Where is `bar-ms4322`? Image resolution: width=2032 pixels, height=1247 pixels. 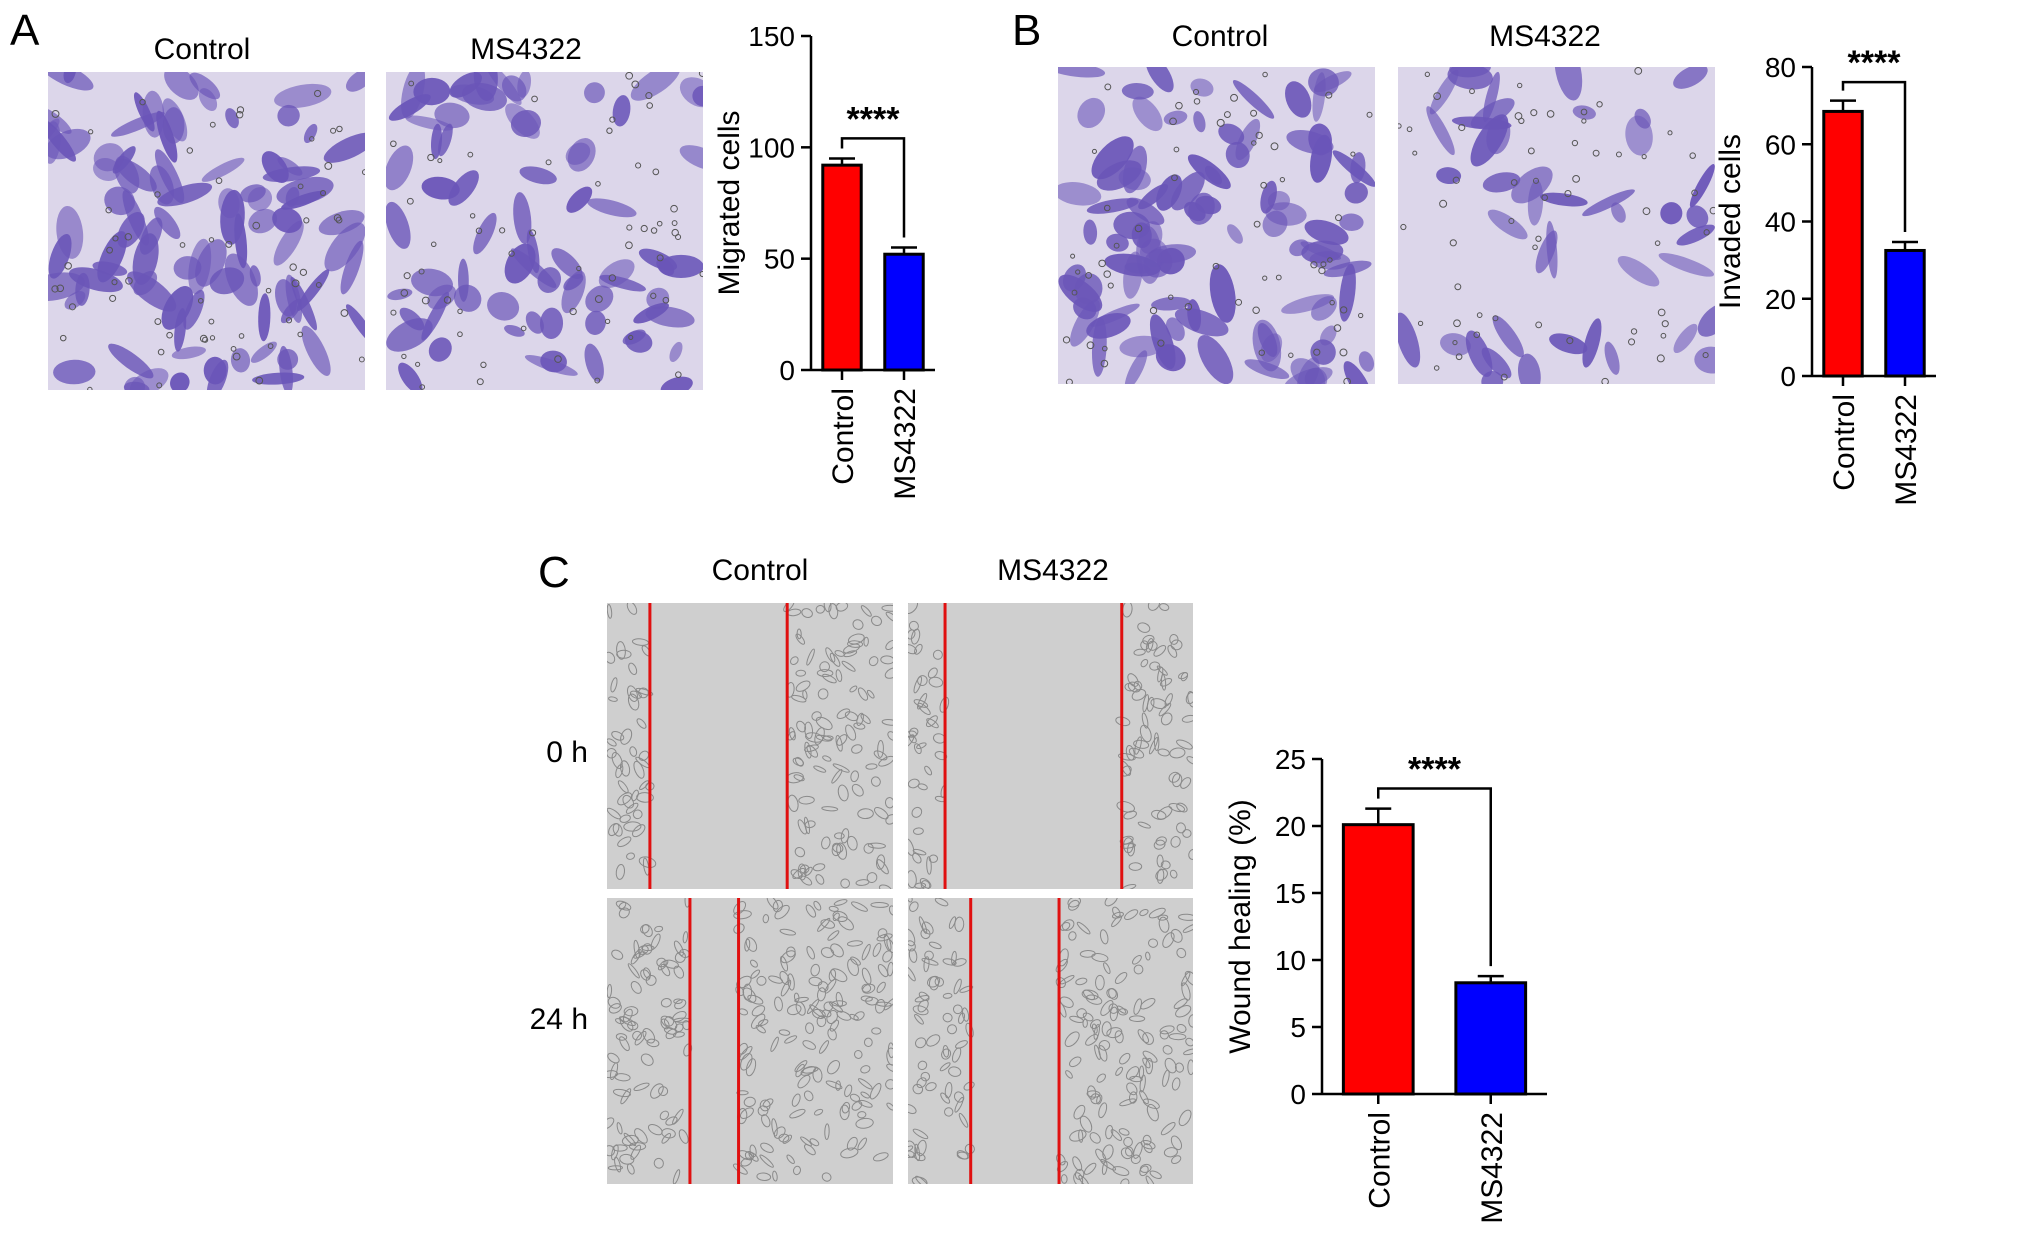 bar-ms4322 is located at coordinates (1491, 1038).